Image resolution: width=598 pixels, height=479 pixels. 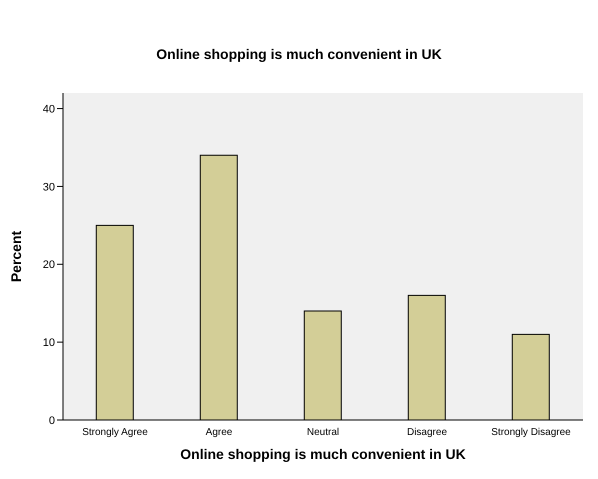 What do you see at coordinates (427, 432) in the screenshot?
I see `x-tick-label: Disagree` at bounding box center [427, 432].